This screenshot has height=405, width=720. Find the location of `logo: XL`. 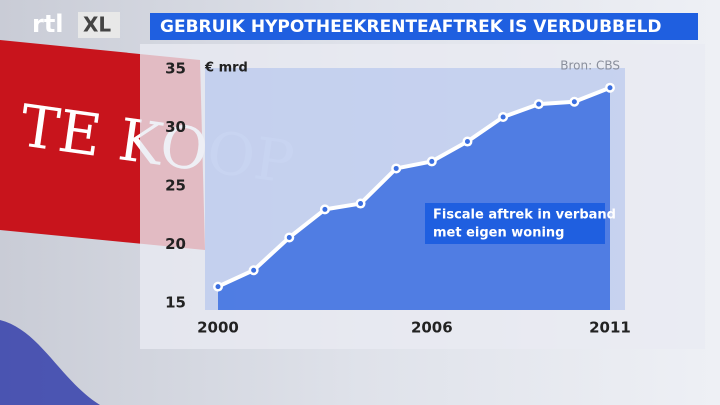

logo: XL is located at coordinates (97, 25).